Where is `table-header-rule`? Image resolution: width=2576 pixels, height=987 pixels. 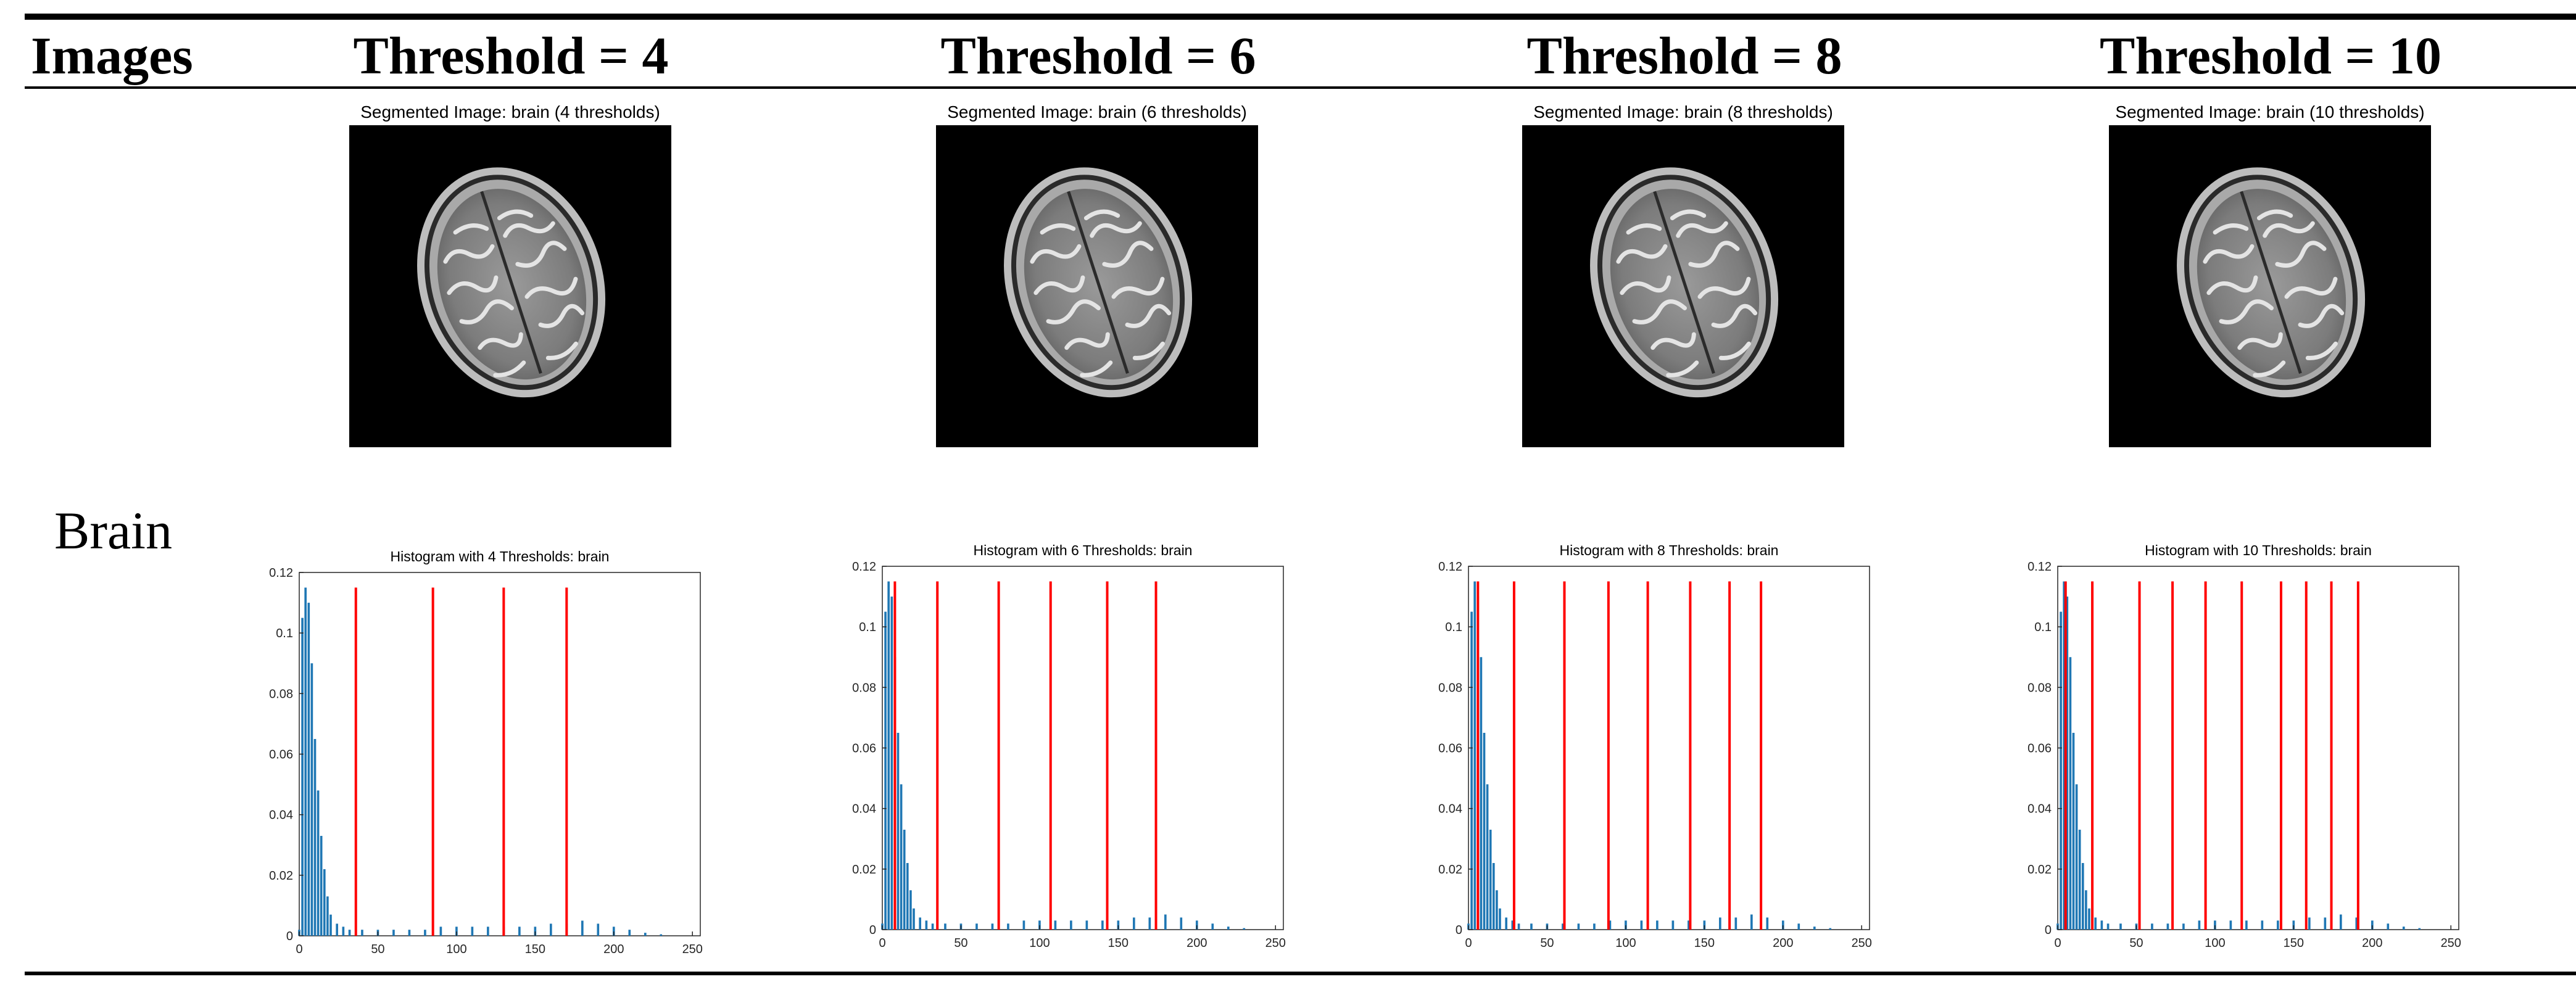 table-header-rule is located at coordinates (1300, 87).